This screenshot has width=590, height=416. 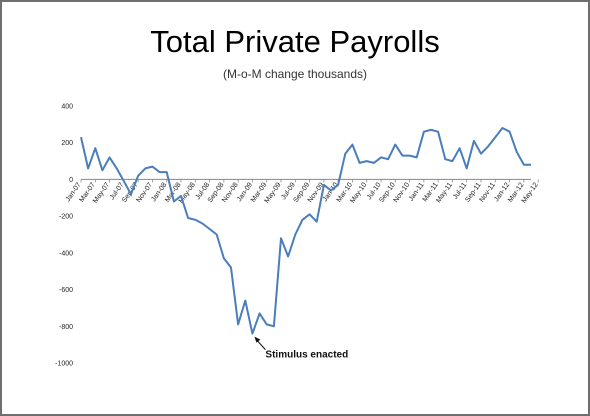 I want to click on chart-subtitle: (M-o-M change thousands), so click(x=295, y=74).